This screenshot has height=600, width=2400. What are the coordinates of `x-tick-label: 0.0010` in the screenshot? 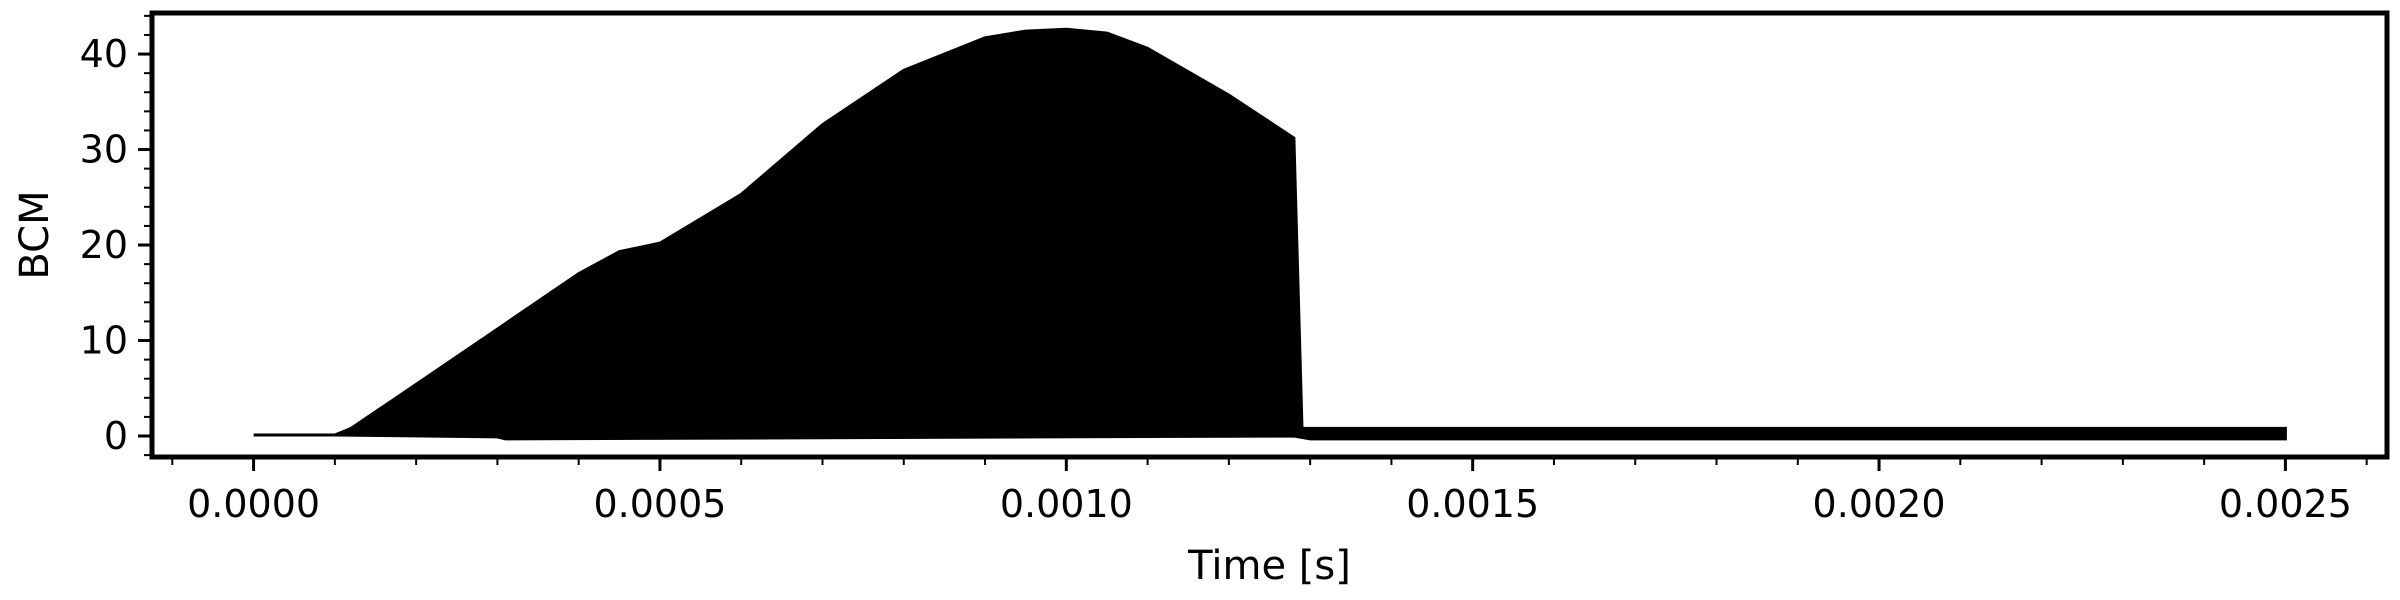 It's located at (1066, 504).